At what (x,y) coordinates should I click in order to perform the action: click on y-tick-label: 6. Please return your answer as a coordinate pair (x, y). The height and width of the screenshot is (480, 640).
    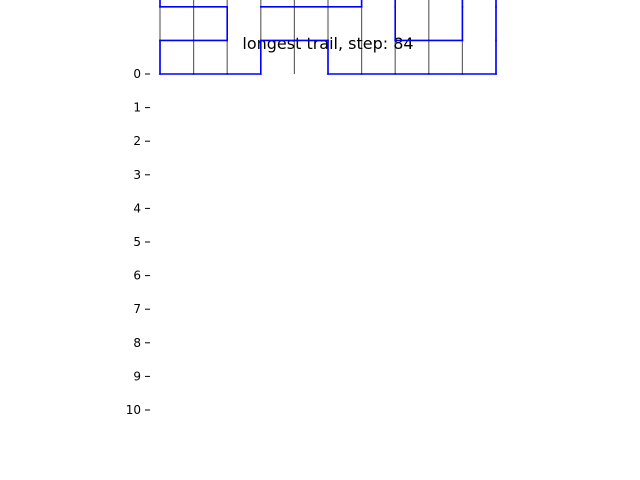
    Looking at the image, I should click on (137, 276).